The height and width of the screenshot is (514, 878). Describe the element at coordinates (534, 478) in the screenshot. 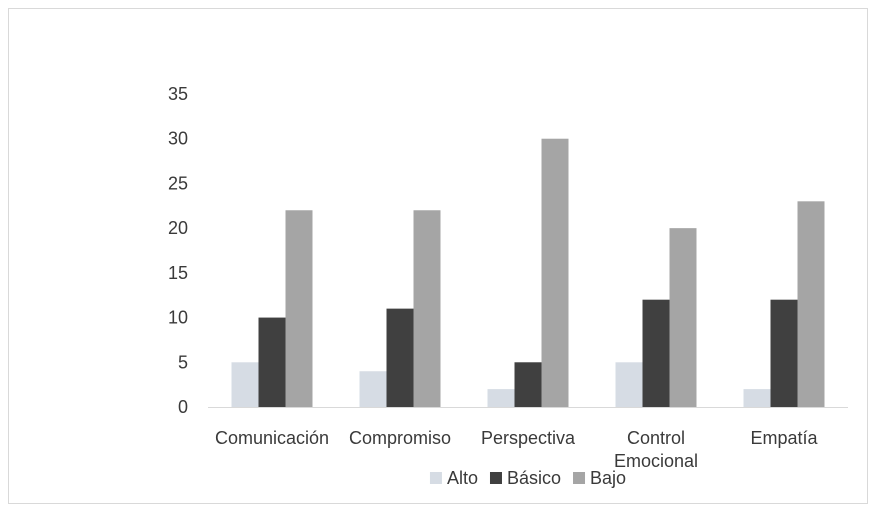

I see `legend-label: Básico` at that location.